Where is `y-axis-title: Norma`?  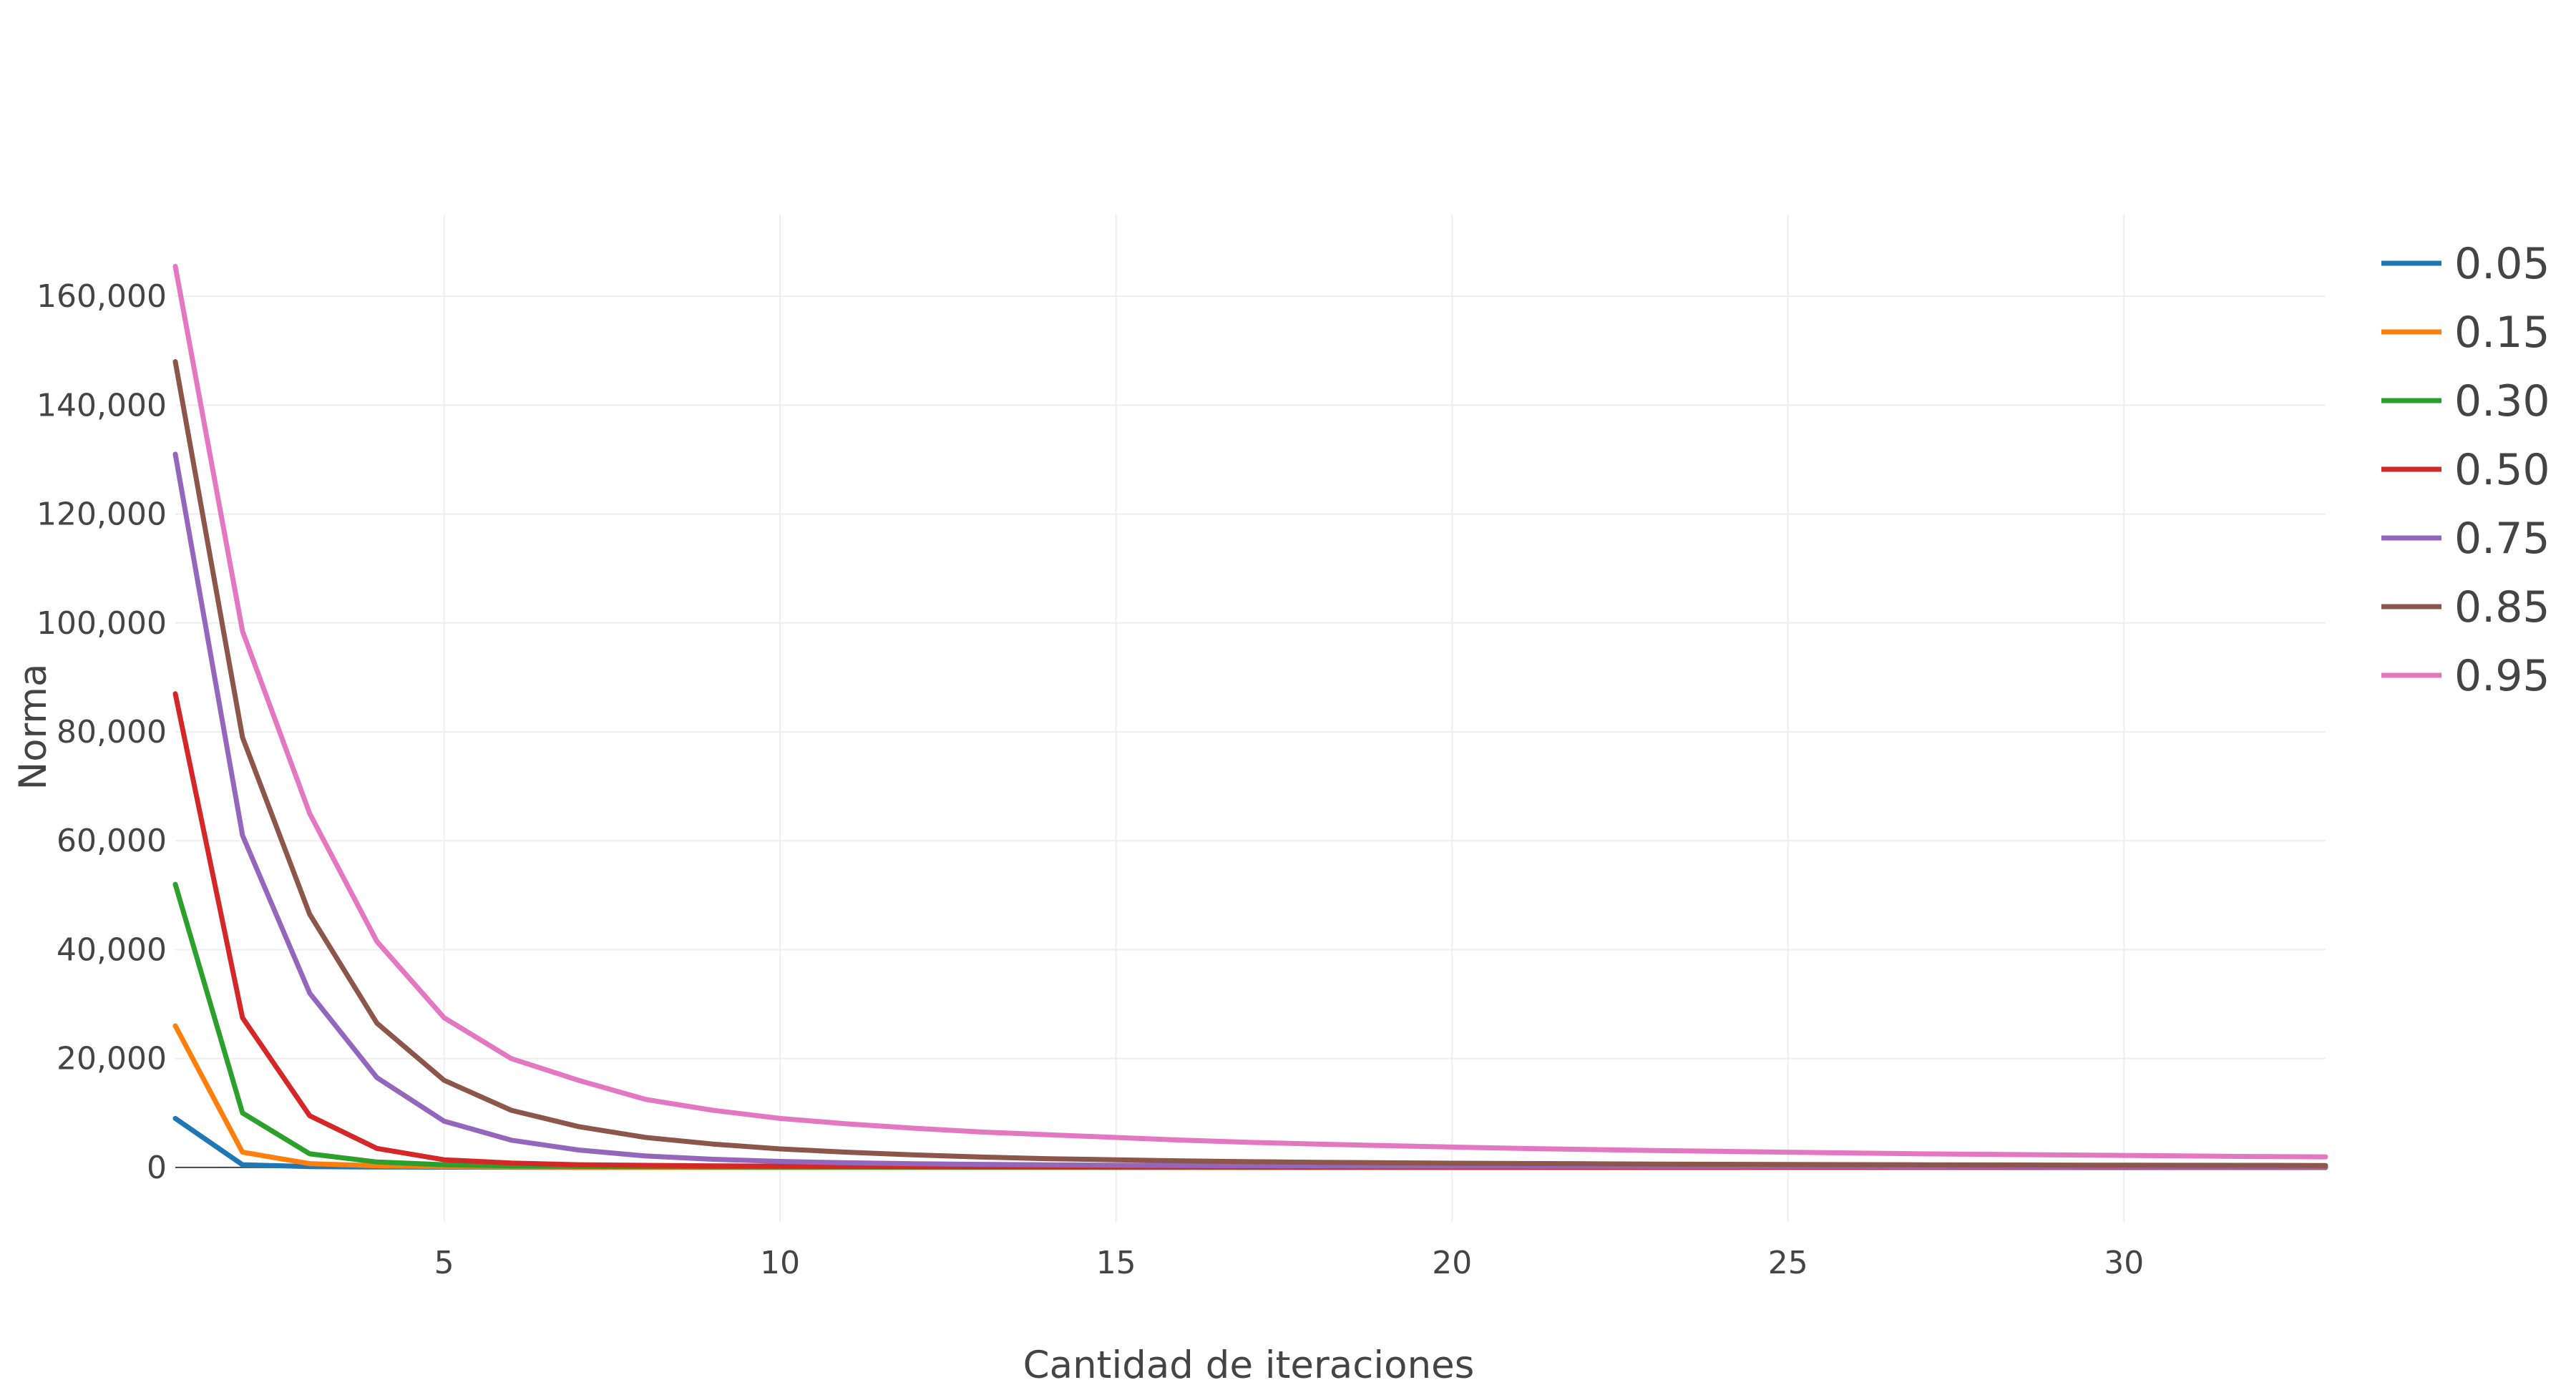 y-axis-title: Norma is located at coordinates (33, 727).